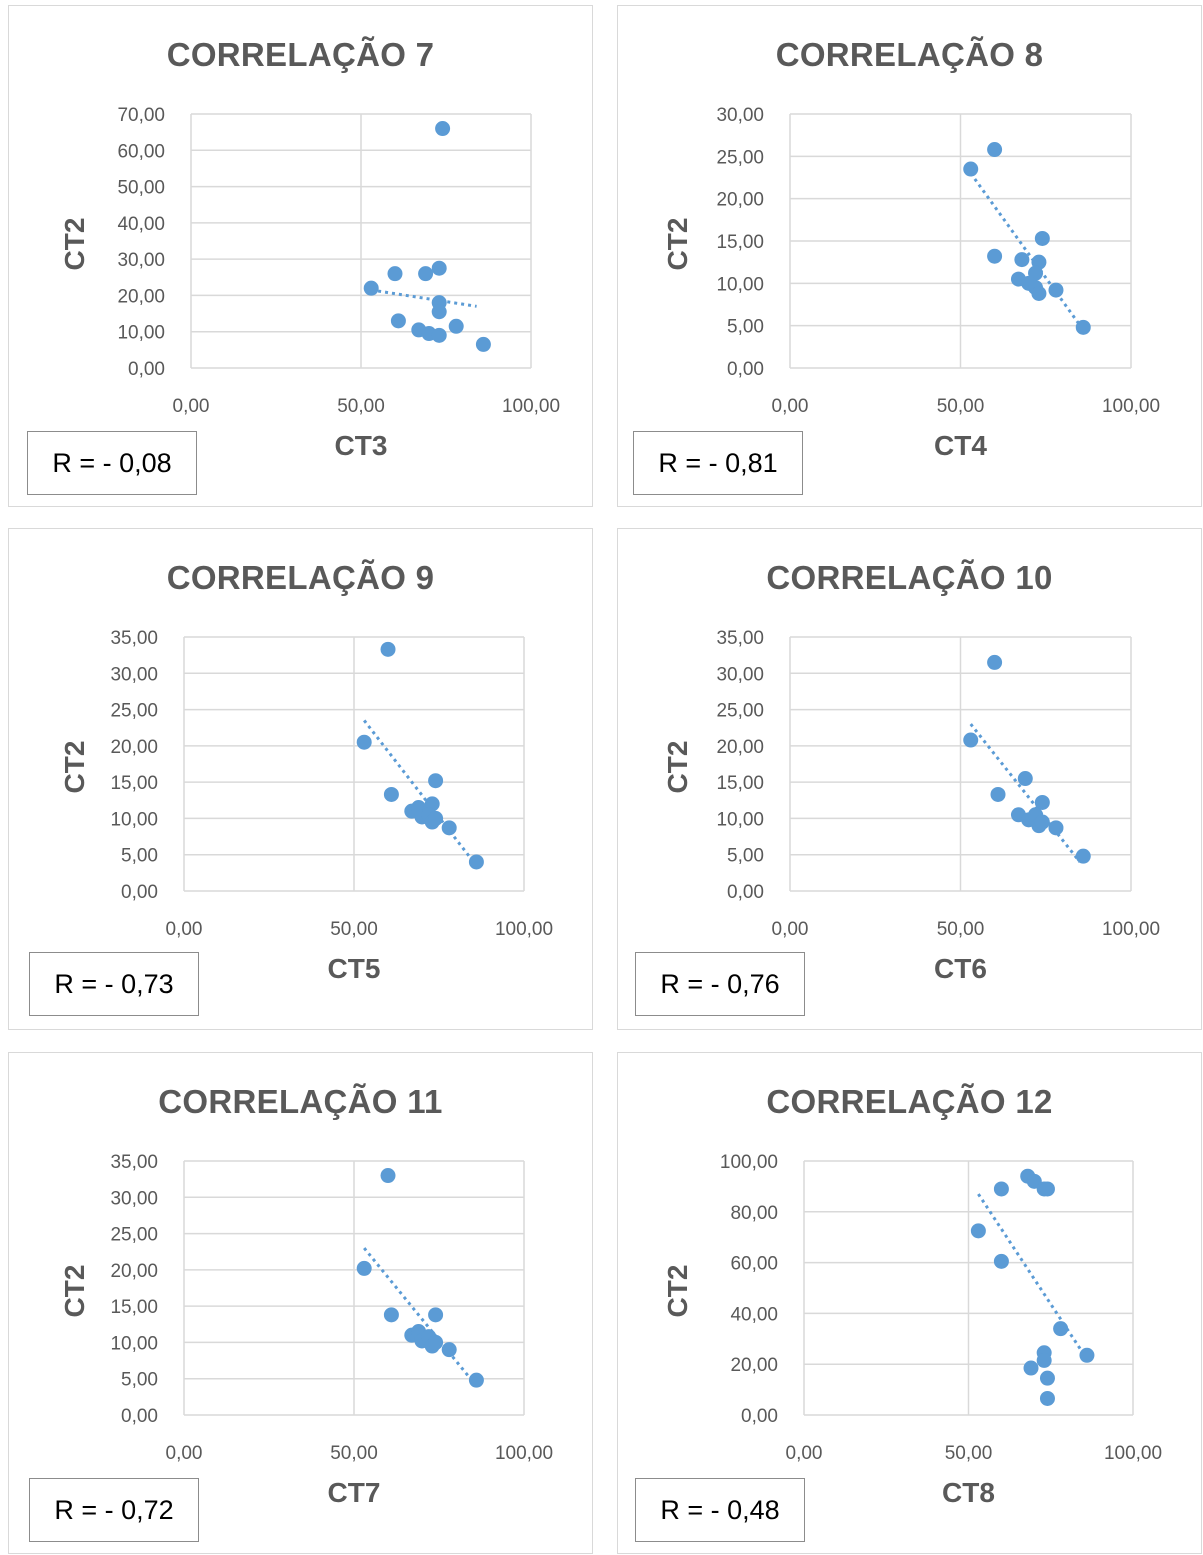 The height and width of the screenshot is (1555, 1203). Describe the element at coordinates (909, 54) in the screenshot. I see `chart-title: CORRELAÇÃO 8` at that location.